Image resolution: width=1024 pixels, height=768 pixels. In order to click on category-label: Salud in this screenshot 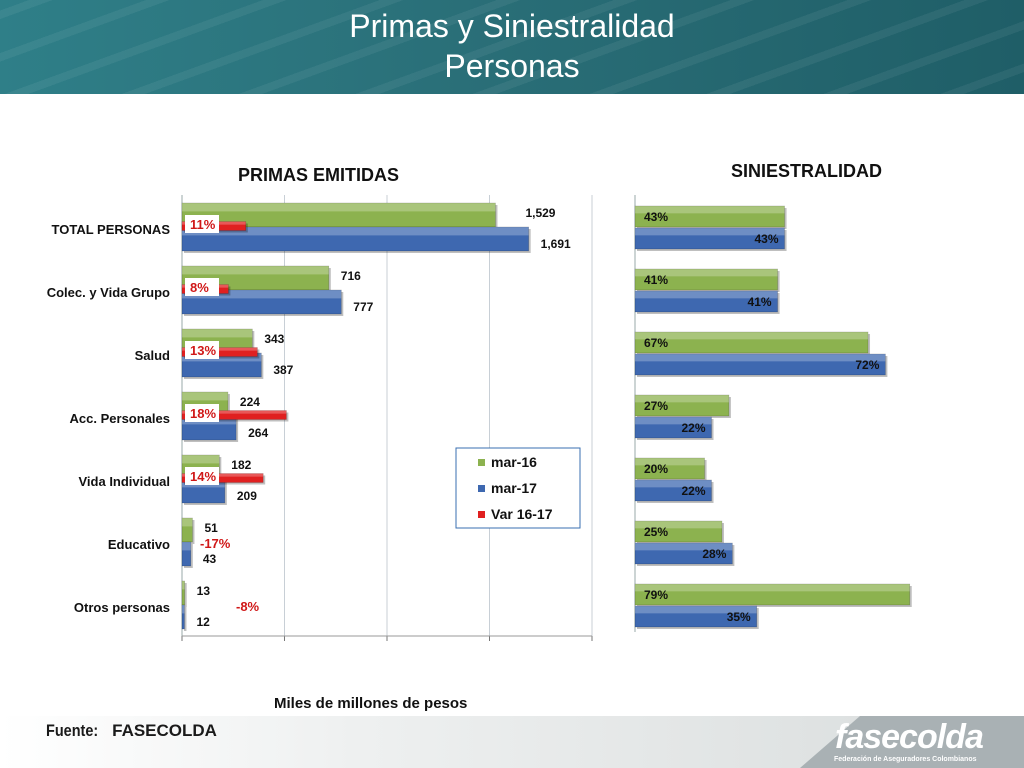, I will do `click(152, 355)`.